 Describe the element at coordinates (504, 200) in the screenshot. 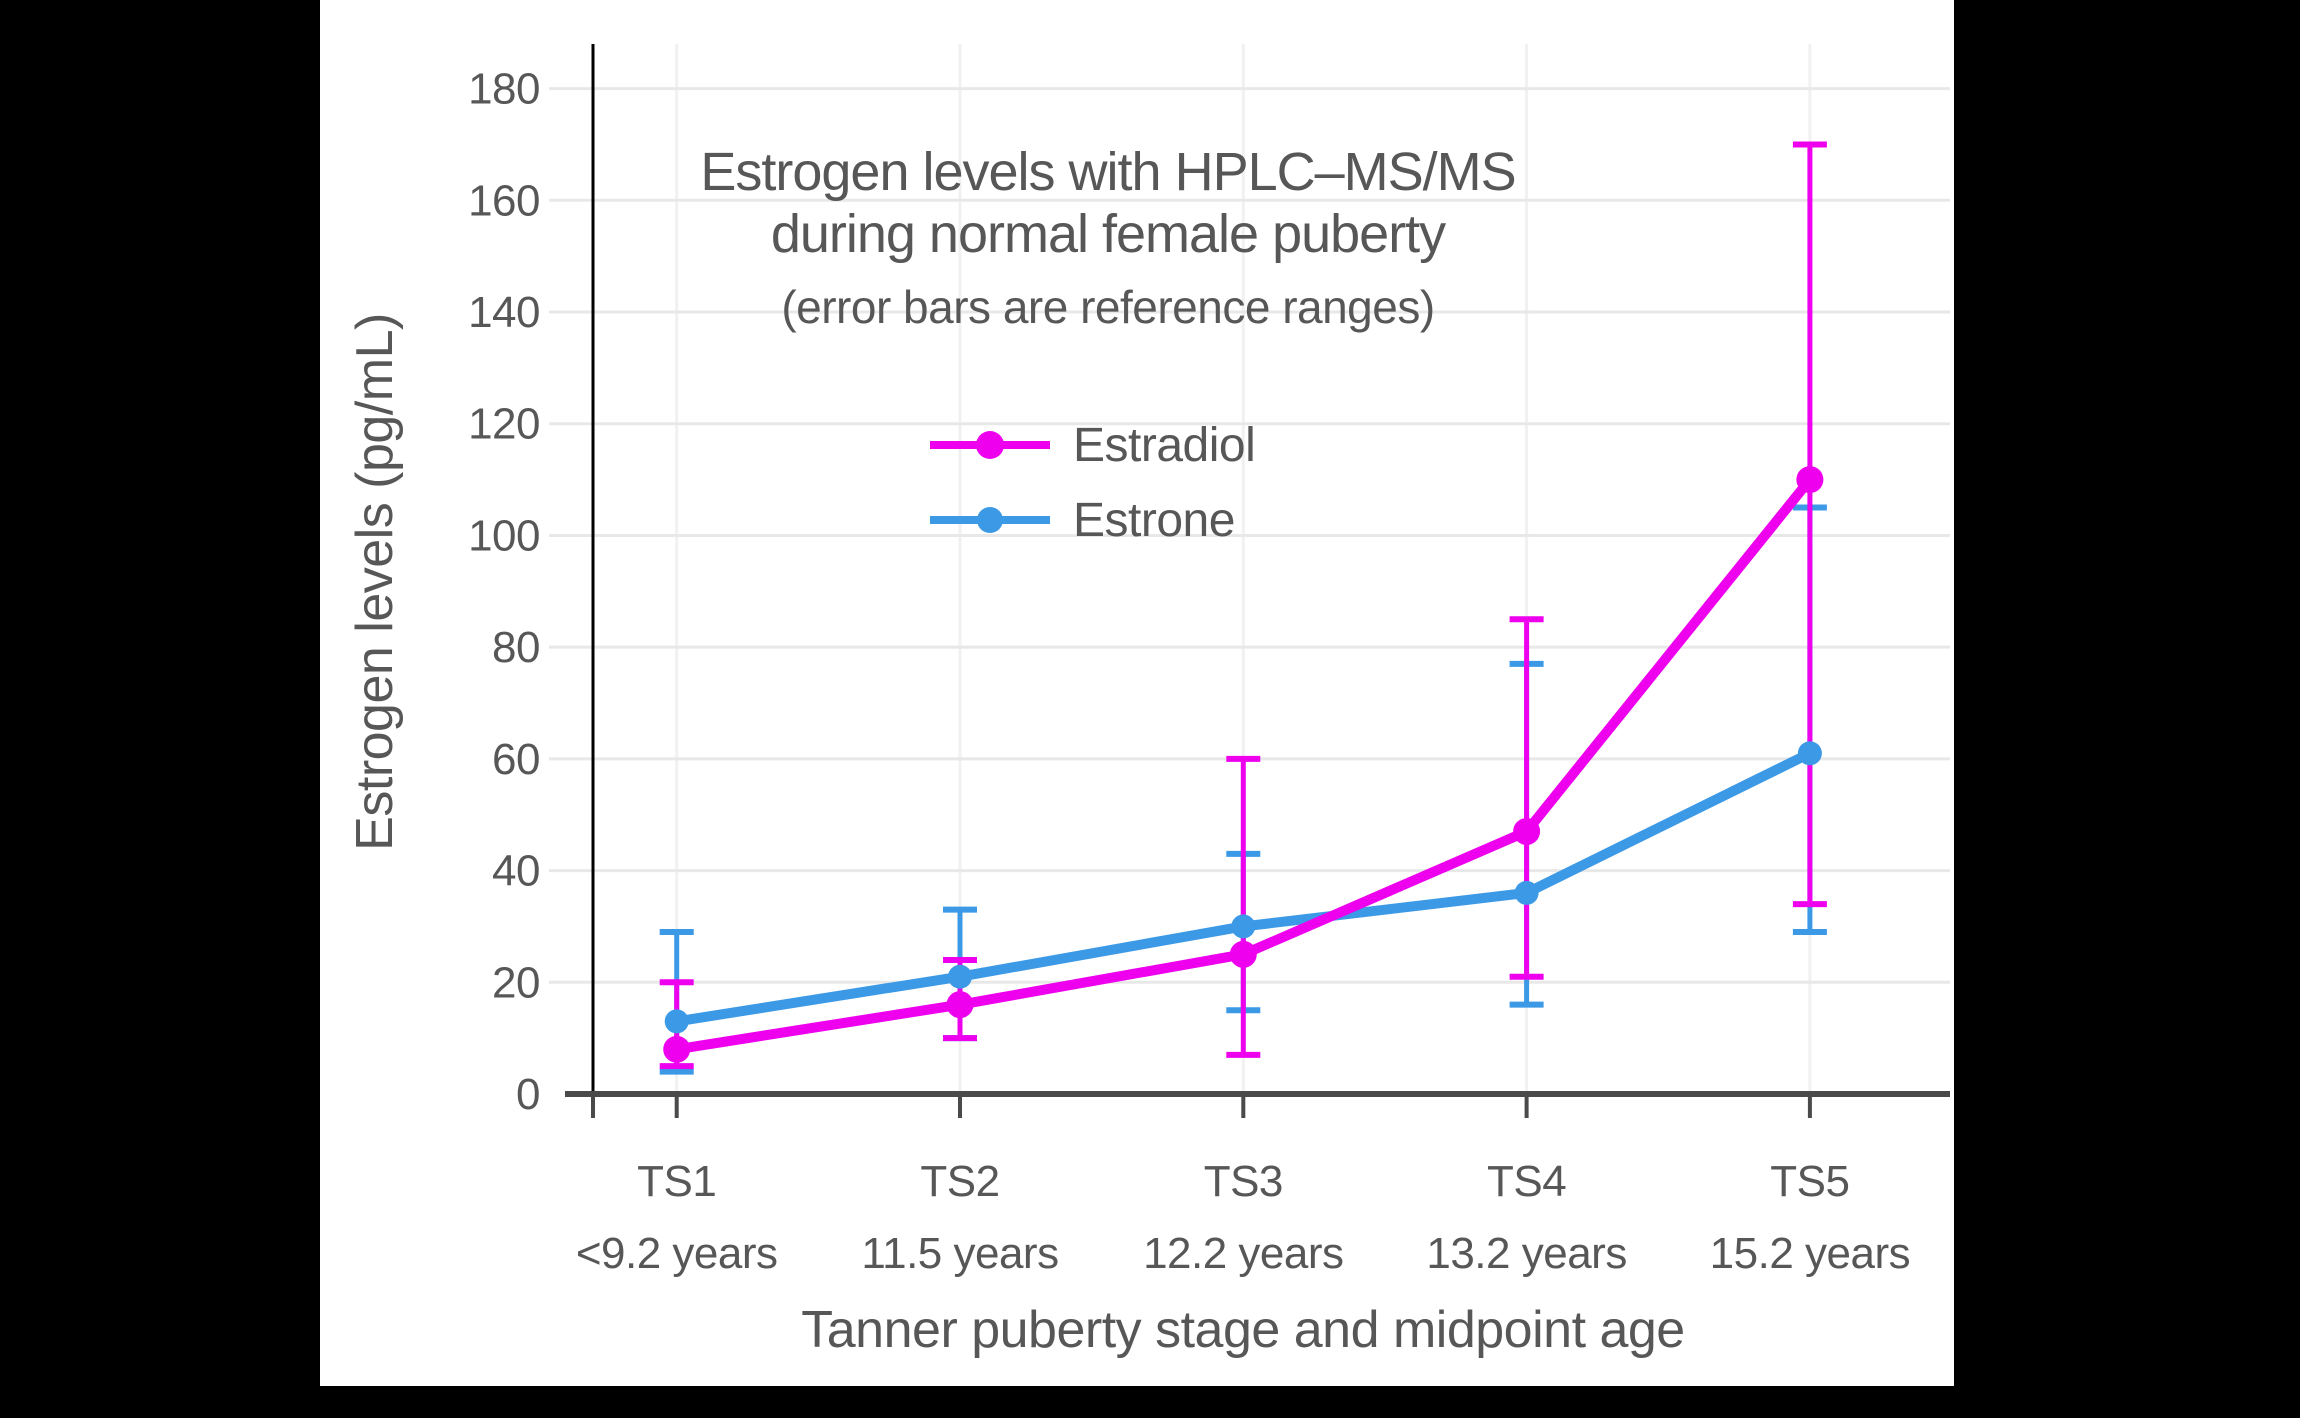

I see `y-tick-label: 160` at that location.